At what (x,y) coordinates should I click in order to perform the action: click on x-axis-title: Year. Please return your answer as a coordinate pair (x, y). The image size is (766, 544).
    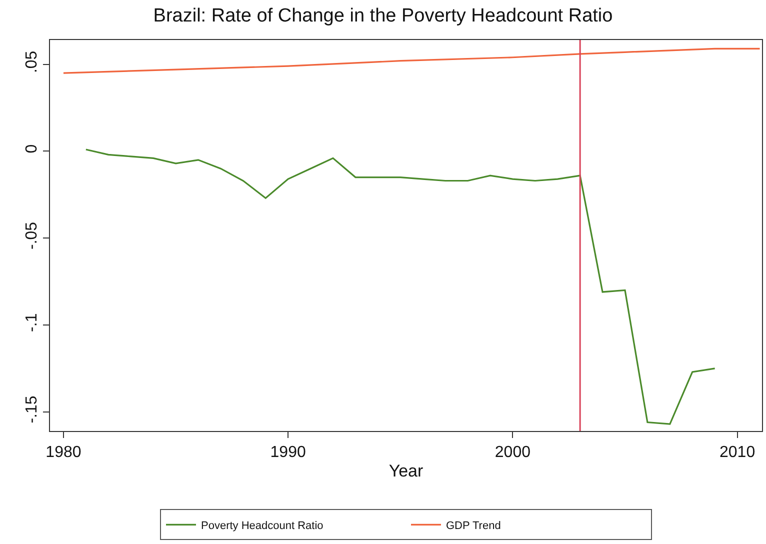
    Looking at the image, I should click on (406, 471).